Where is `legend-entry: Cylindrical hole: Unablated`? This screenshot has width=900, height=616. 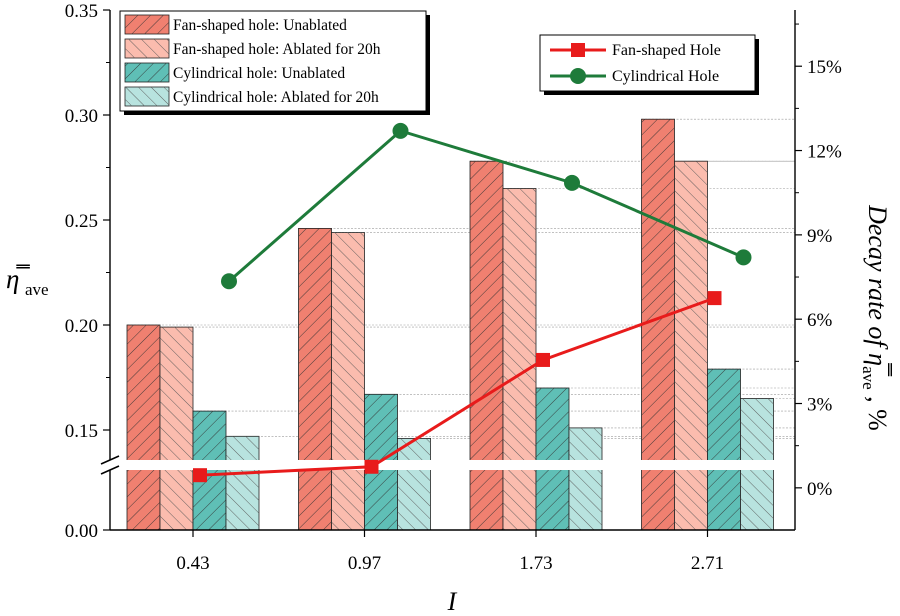 legend-entry: Cylindrical hole: Unablated is located at coordinates (234, 72).